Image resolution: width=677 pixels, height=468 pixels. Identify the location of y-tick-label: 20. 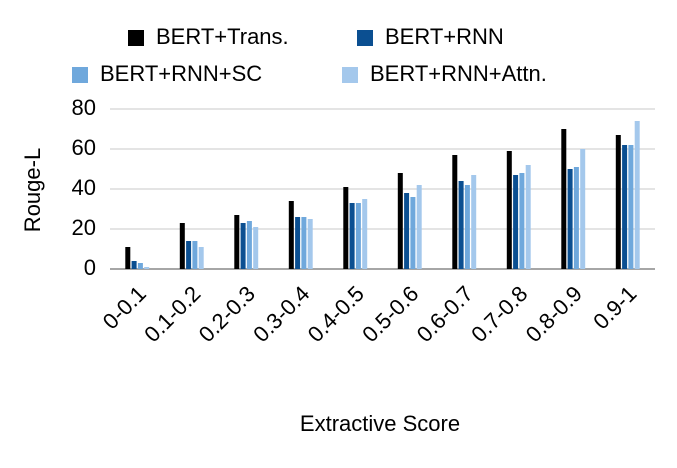
(84, 227).